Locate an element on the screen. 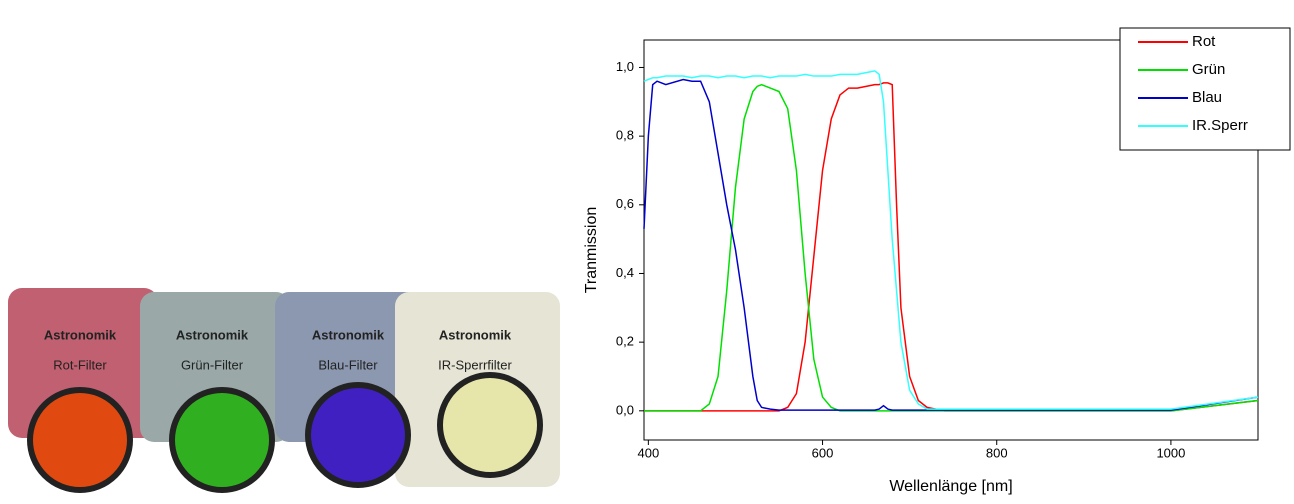 The image size is (1294, 504). x-tick-label: 400 is located at coordinates (649, 452).